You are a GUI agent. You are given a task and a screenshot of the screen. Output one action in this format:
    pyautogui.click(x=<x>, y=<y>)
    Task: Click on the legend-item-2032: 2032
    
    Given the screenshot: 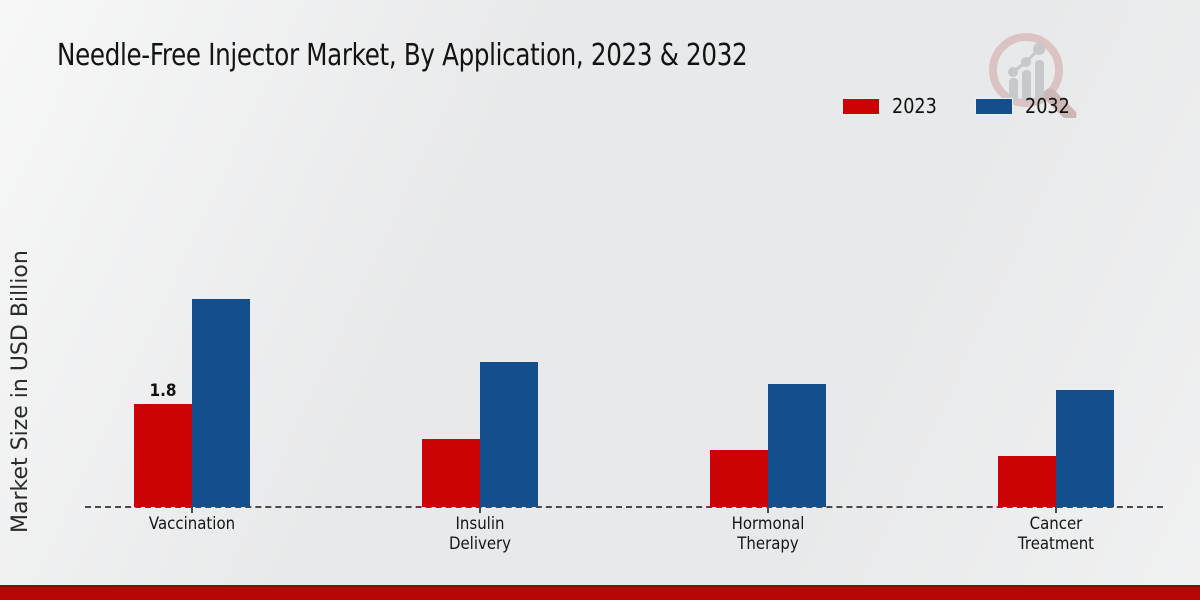 What is the action you would take?
    pyautogui.click(x=1025, y=106)
    